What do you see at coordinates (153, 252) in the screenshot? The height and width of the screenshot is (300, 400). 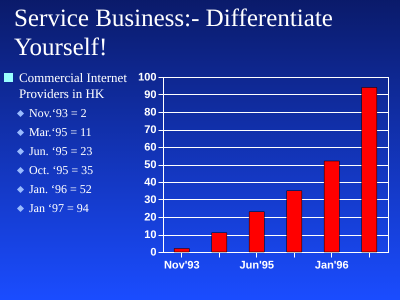 I see `y-tick-label: 0` at bounding box center [153, 252].